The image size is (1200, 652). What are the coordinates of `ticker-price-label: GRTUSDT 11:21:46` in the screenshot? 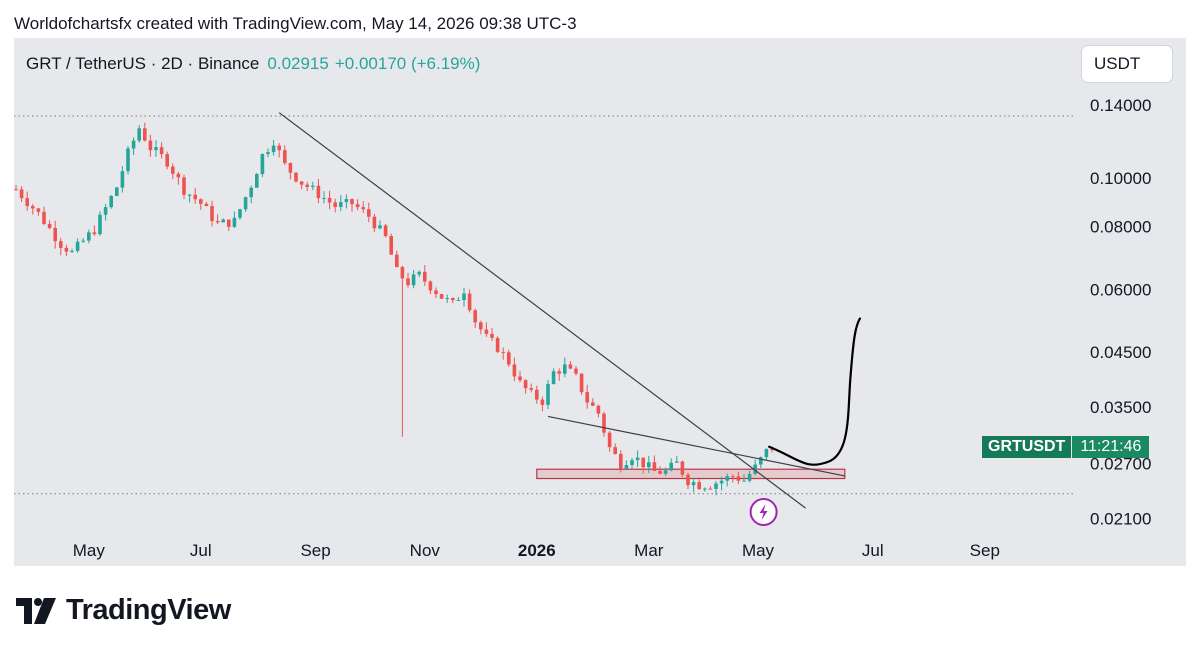 It's located at (1066, 446).